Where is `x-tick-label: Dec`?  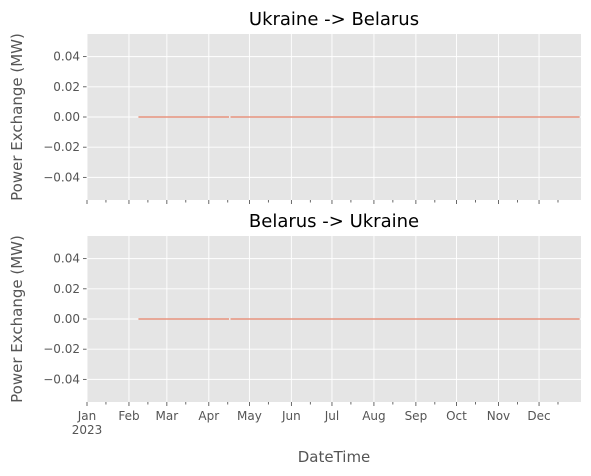
x-tick-label: Dec is located at coordinates (538, 416).